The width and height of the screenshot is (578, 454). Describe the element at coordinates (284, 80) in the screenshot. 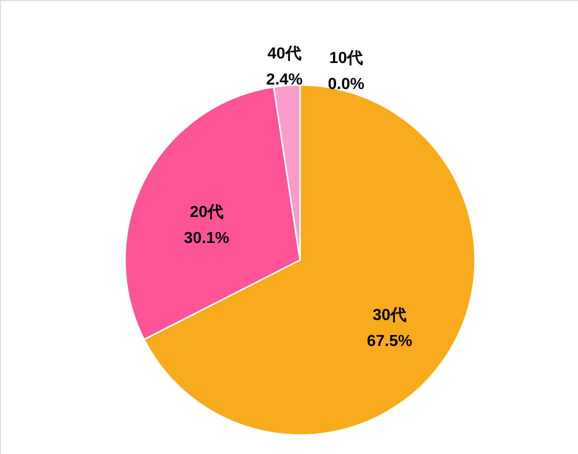

I see `data-label: 2.4%` at that location.